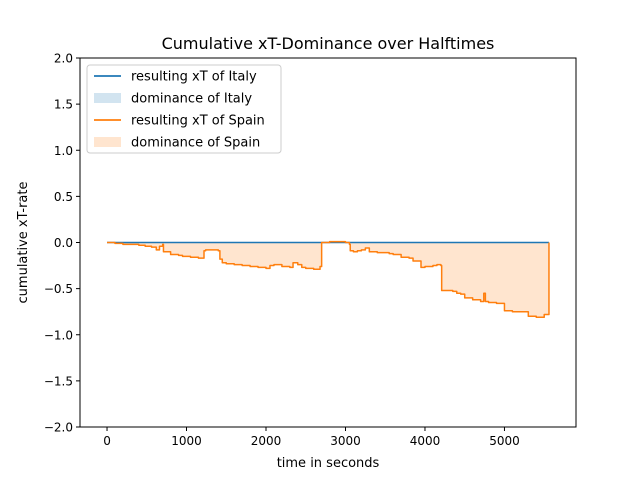 Image resolution: width=640 pixels, height=480 pixels. Describe the element at coordinates (266, 441) in the screenshot. I see `x-tick-label: 2000` at that location.